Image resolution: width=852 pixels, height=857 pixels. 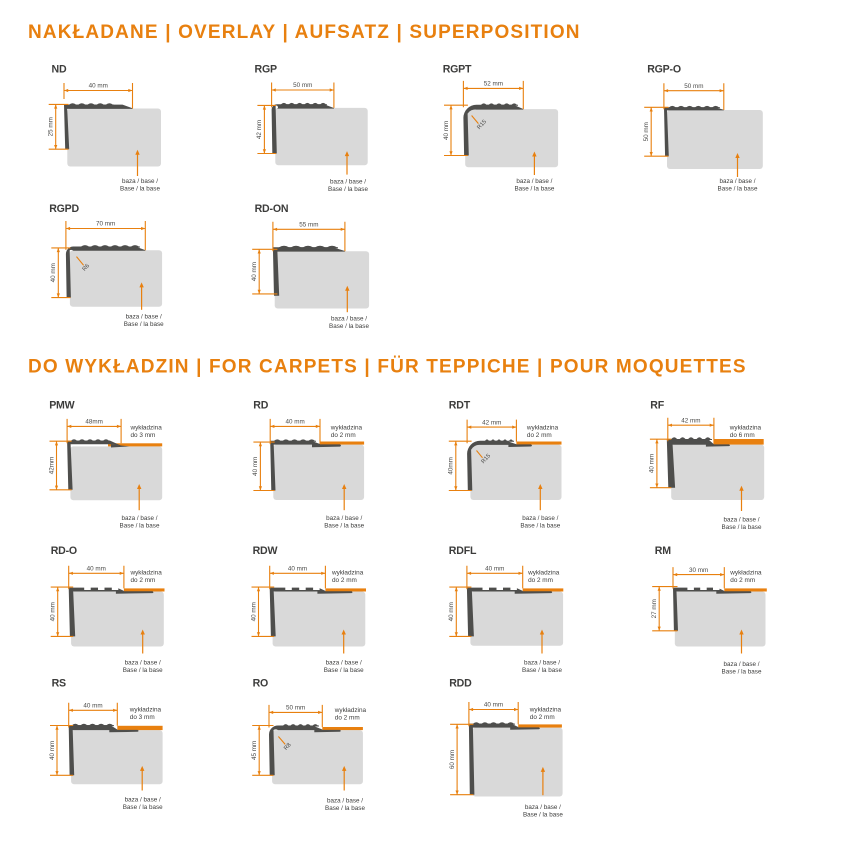 What do you see at coordinates (463, 551) in the screenshot?
I see `svg-text: RDFL` at bounding box center [463, 551].